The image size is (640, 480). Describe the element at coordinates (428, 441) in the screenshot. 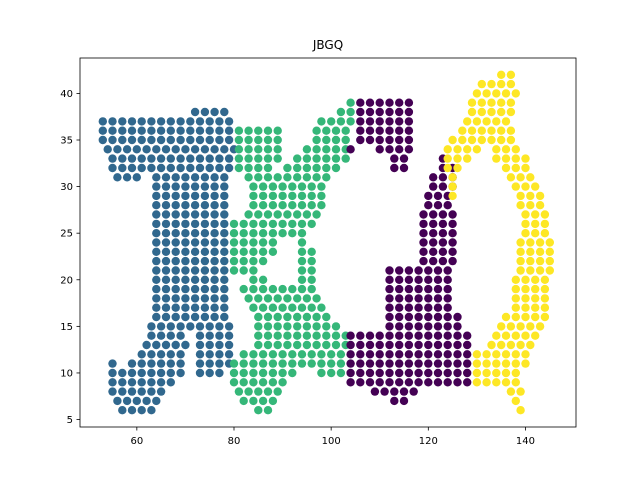

I see `x-tick-label: 120` at that location.